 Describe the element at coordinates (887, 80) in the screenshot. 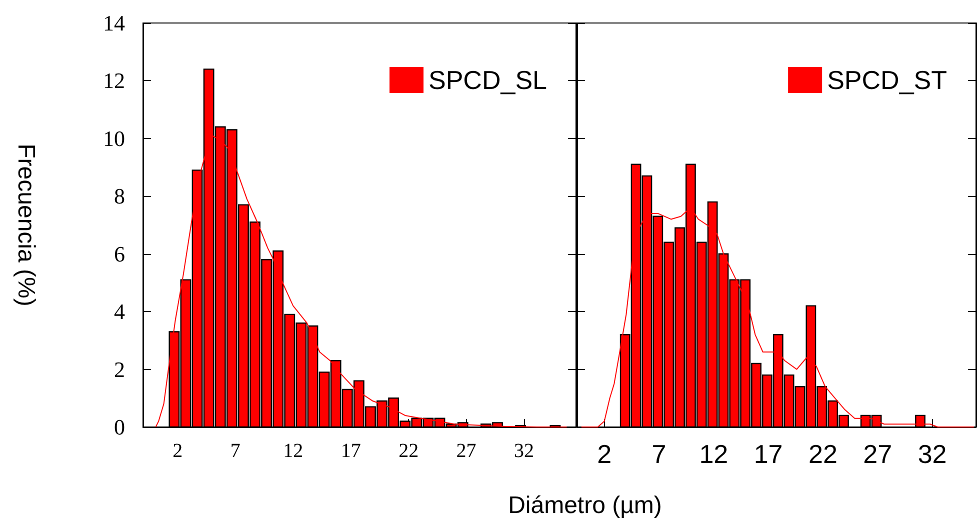

I see `legend-label: SPCD_ST` at that location.